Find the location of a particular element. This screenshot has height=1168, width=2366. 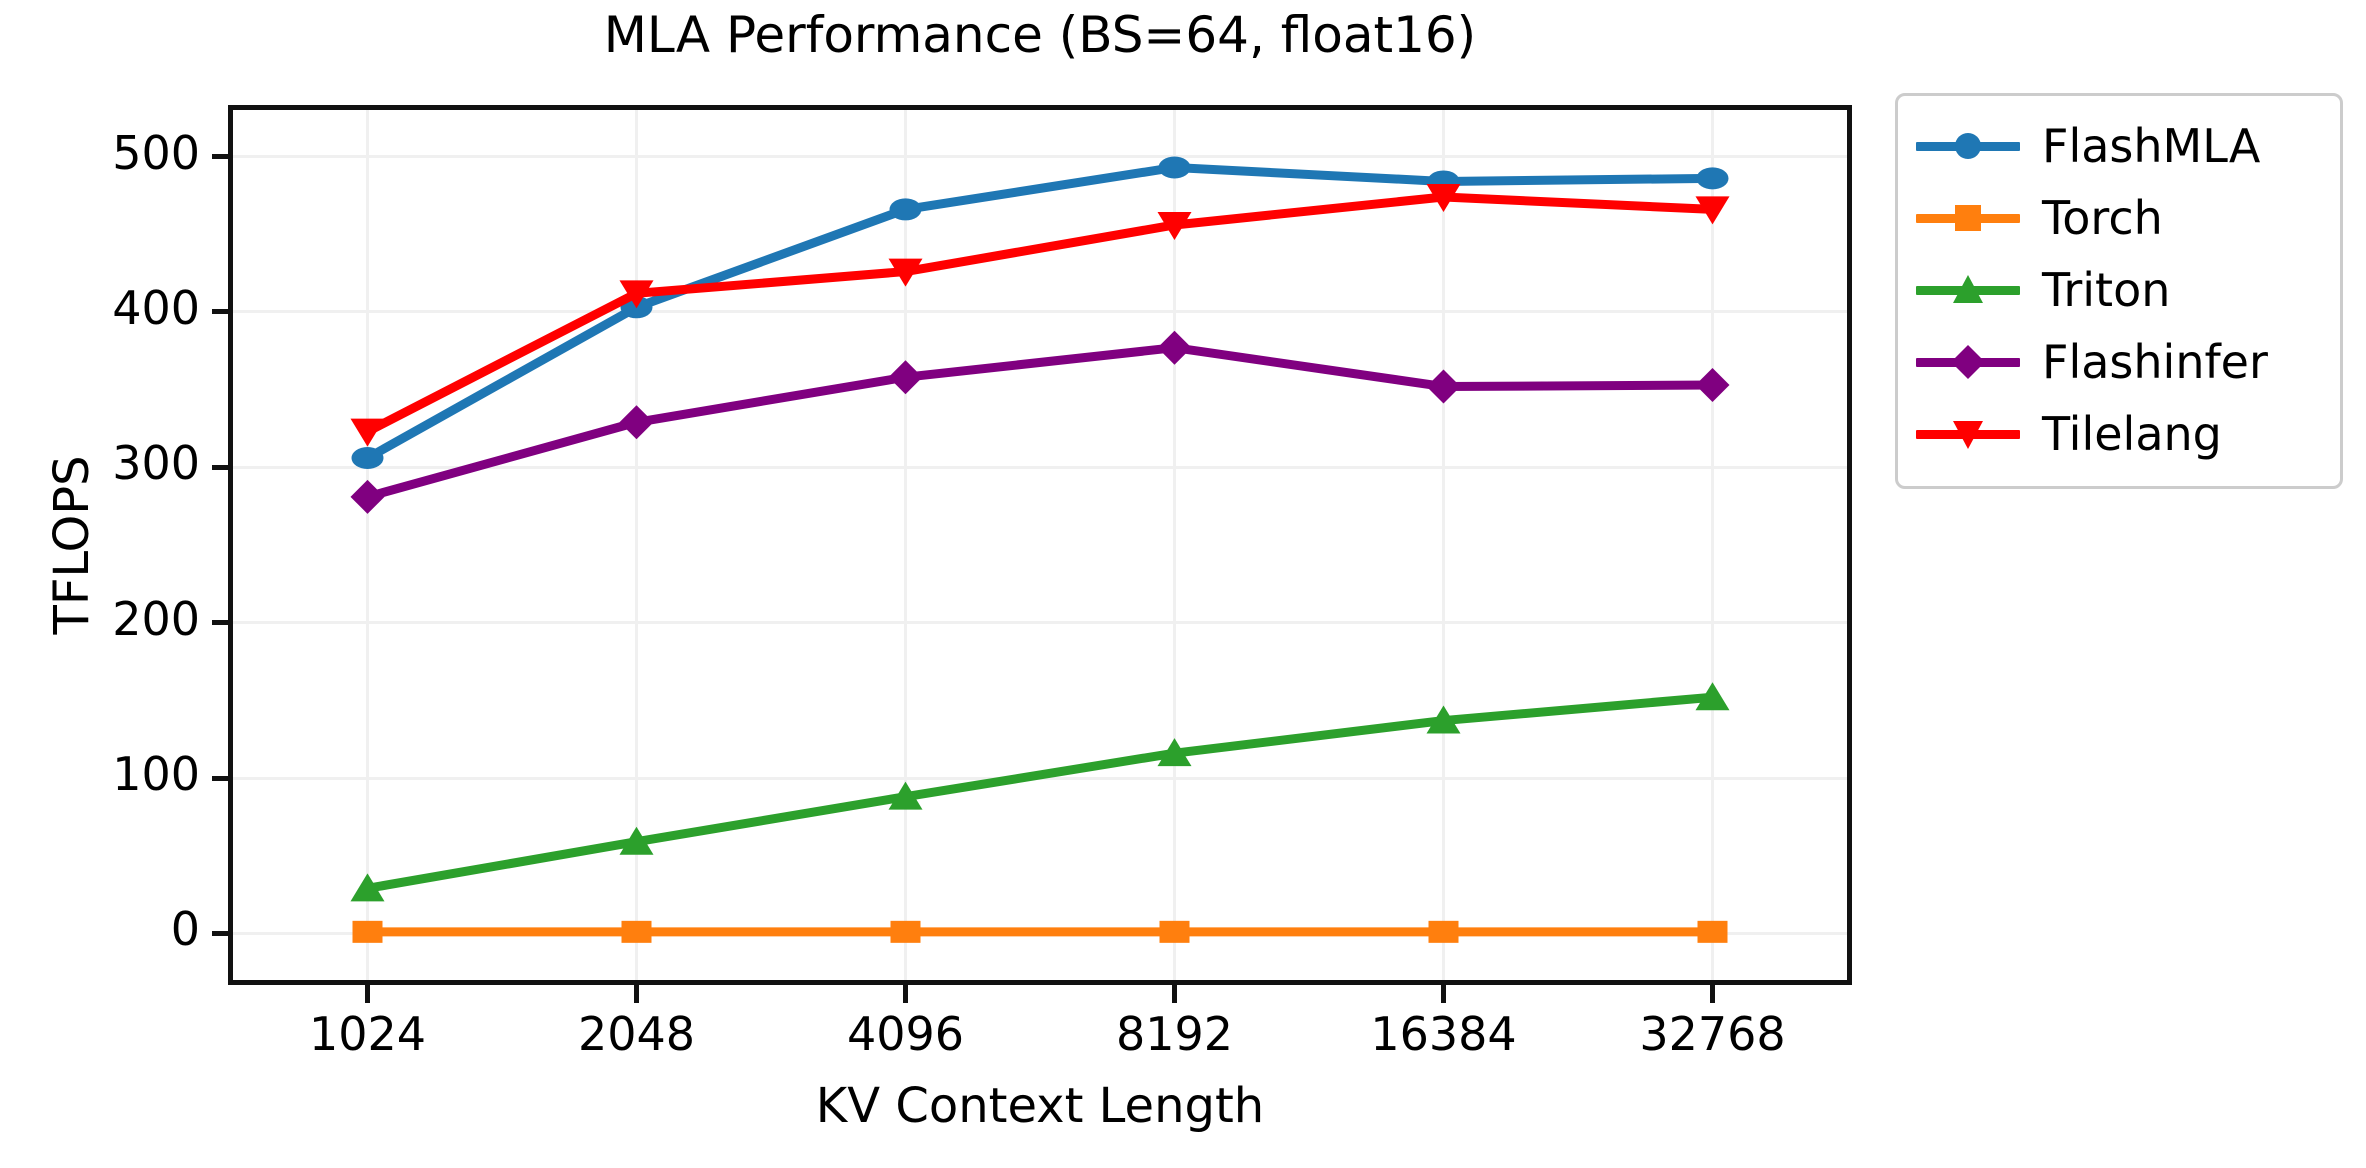

legend-item-triton: Triton is located at coordinates (2119, 290).